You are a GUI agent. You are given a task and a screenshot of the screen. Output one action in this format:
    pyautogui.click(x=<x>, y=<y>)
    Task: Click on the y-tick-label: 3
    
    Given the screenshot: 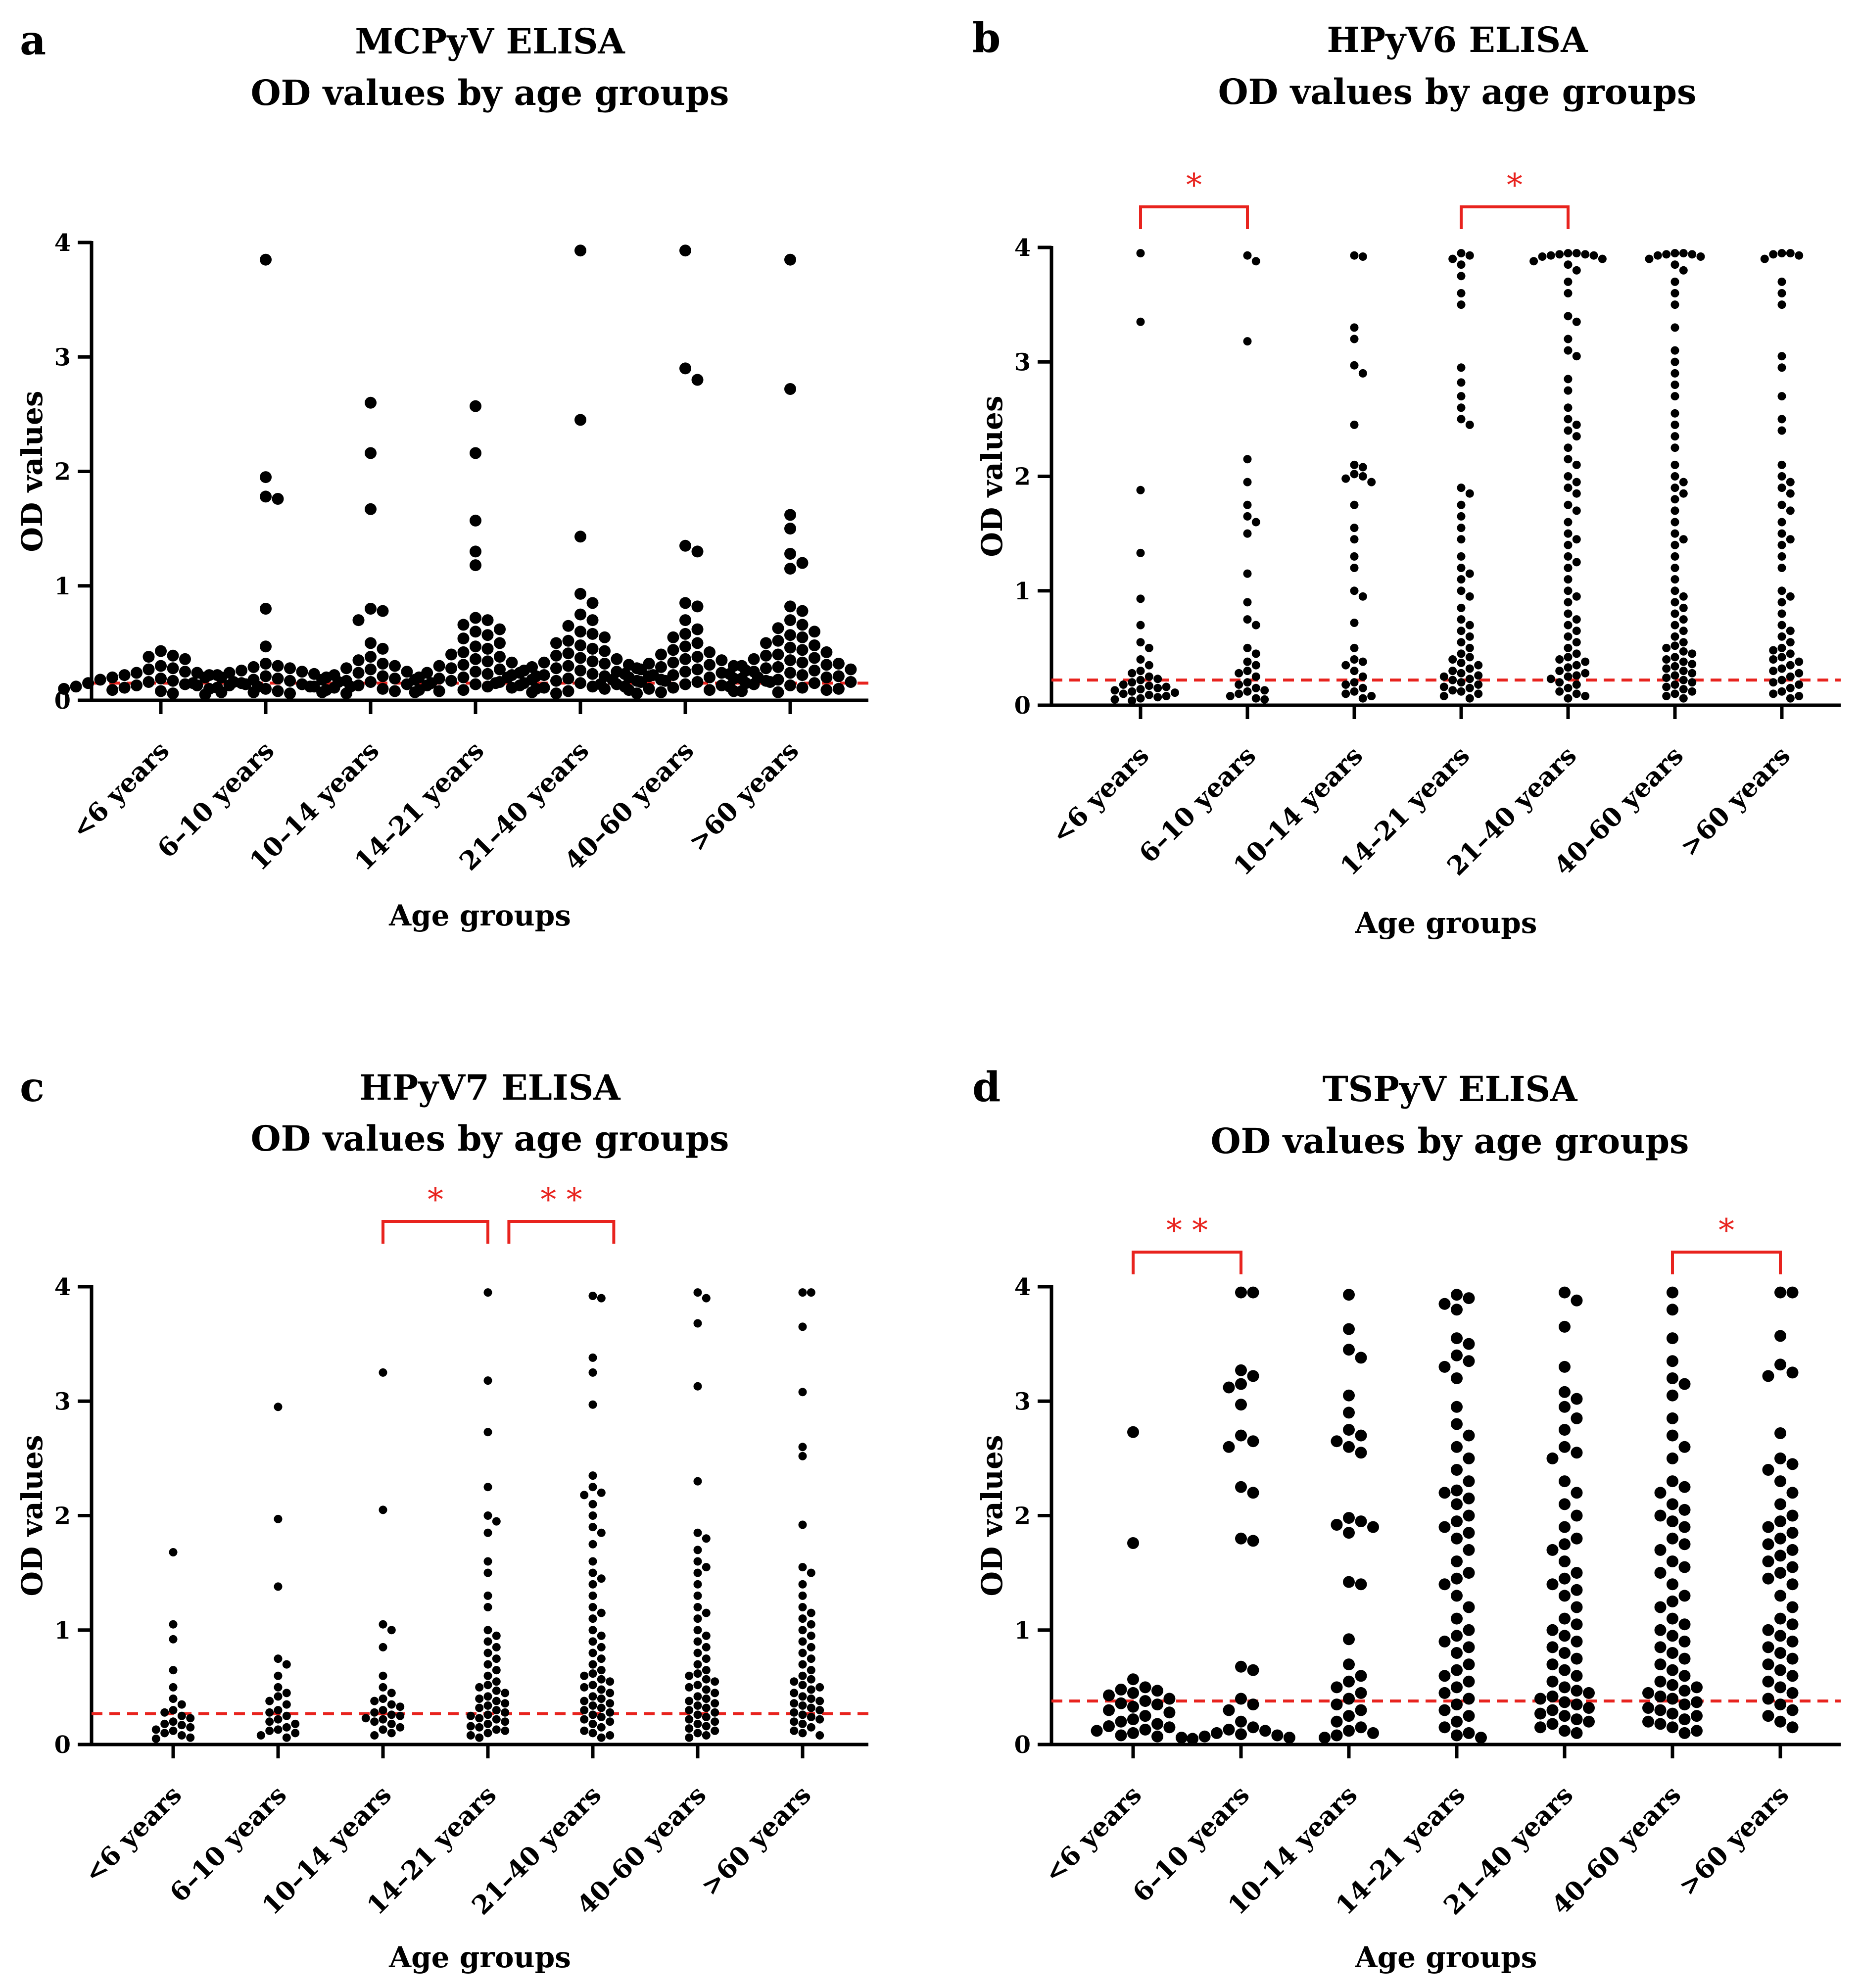 What is the action you would take?
    pyautogui.click(x=62, y=357)
    